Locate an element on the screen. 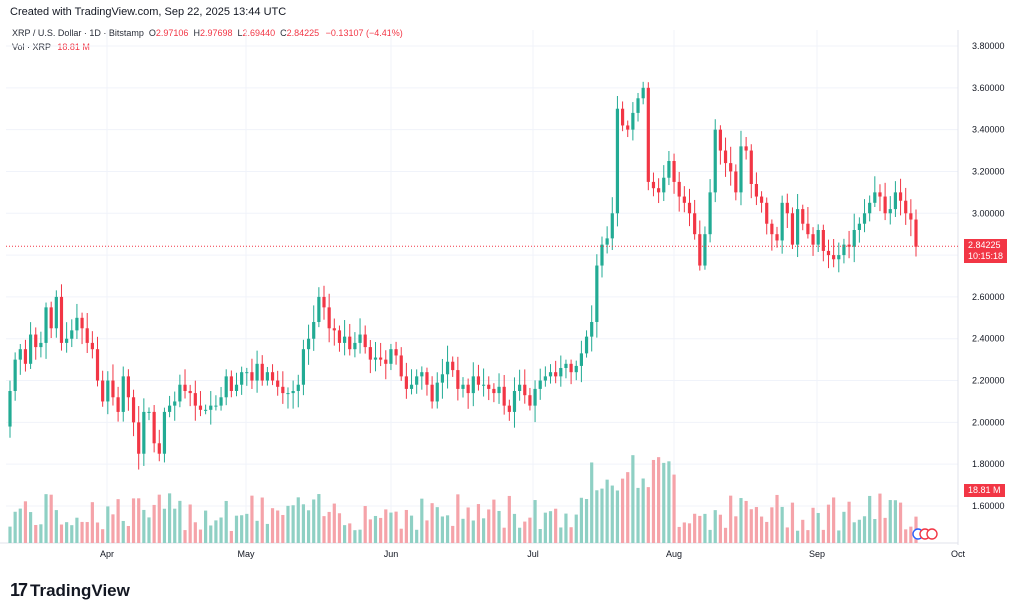  y-tick-label: 3.00000 is located at coordinates (988, 213).